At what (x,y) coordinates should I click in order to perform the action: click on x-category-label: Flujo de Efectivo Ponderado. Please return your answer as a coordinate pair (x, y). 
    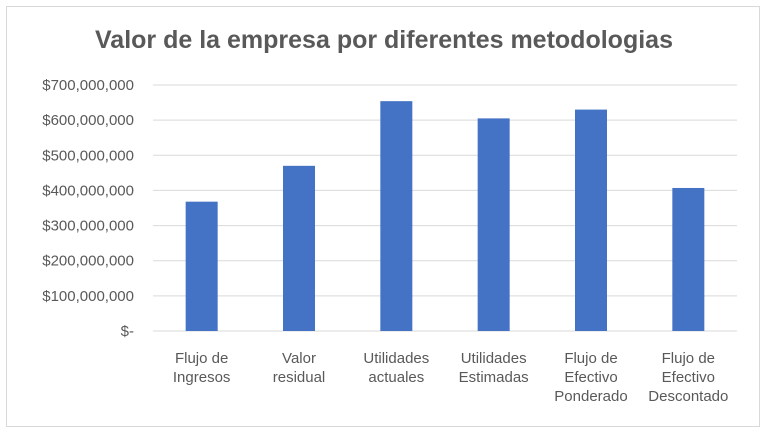
    Looking at the image, I should click on (590, 377).